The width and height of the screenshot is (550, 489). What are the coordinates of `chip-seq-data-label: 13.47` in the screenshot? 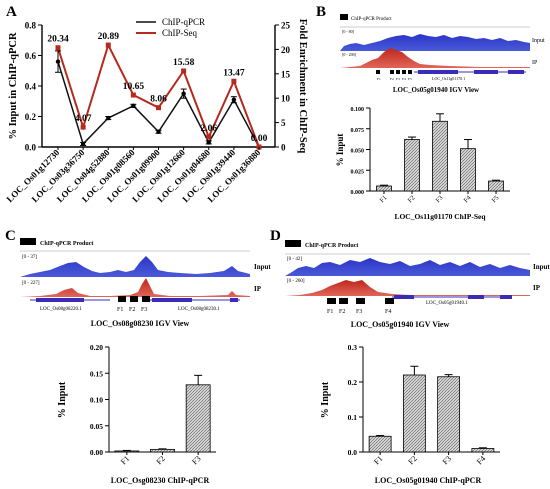 It's located at (234, 73).